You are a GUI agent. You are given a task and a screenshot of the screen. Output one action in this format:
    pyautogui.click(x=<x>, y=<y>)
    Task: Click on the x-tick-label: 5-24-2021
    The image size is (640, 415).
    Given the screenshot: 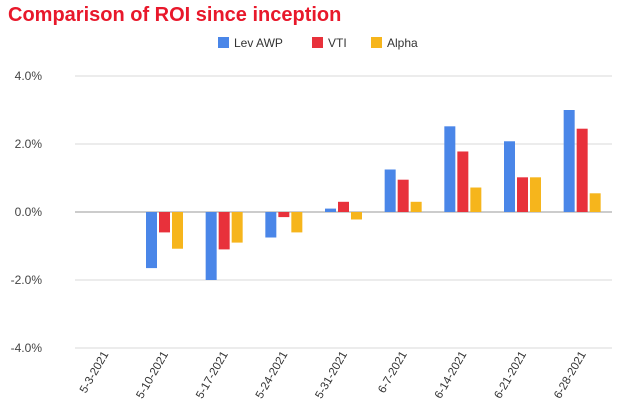 What is the action you would take?
    pyautogui.click(x=272, y=375)
    